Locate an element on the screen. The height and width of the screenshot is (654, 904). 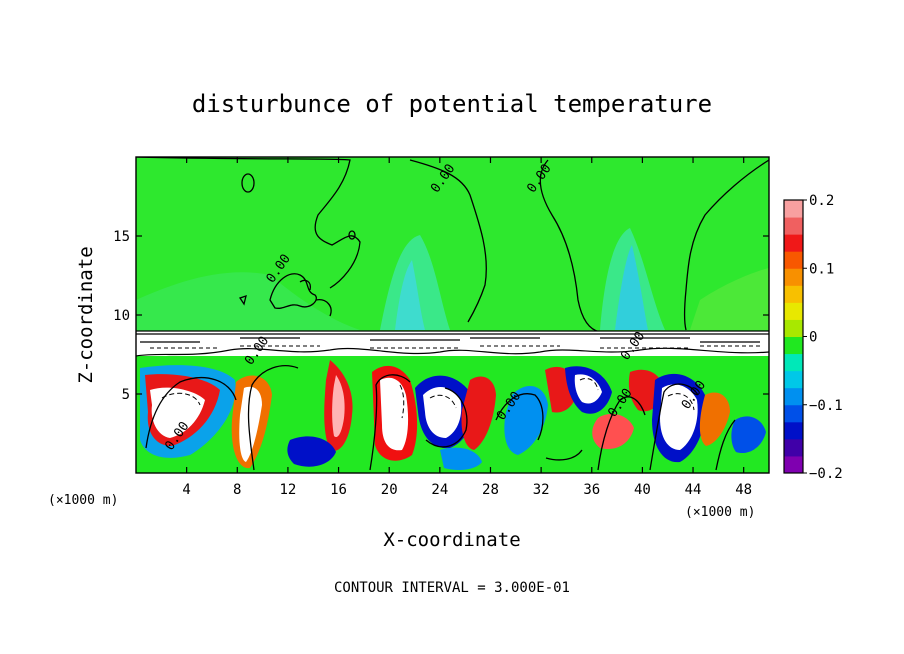
colorbar-tick-label: 0 is located at coordinates (813, 338).